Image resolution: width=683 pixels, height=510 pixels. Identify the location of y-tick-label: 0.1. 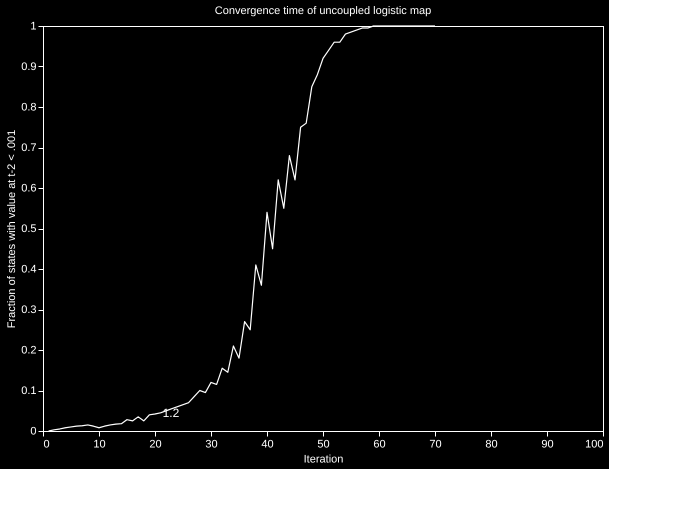
(28, 391).